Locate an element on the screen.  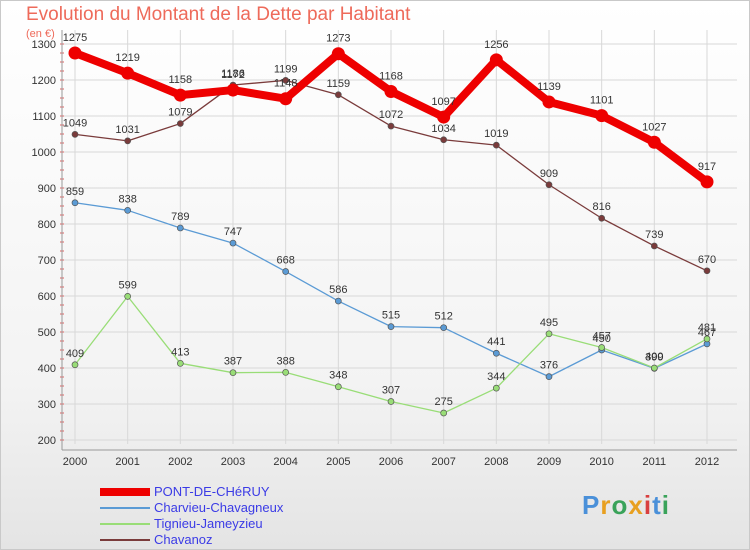
data-label: 1101 is located at coordinates (602, 101).